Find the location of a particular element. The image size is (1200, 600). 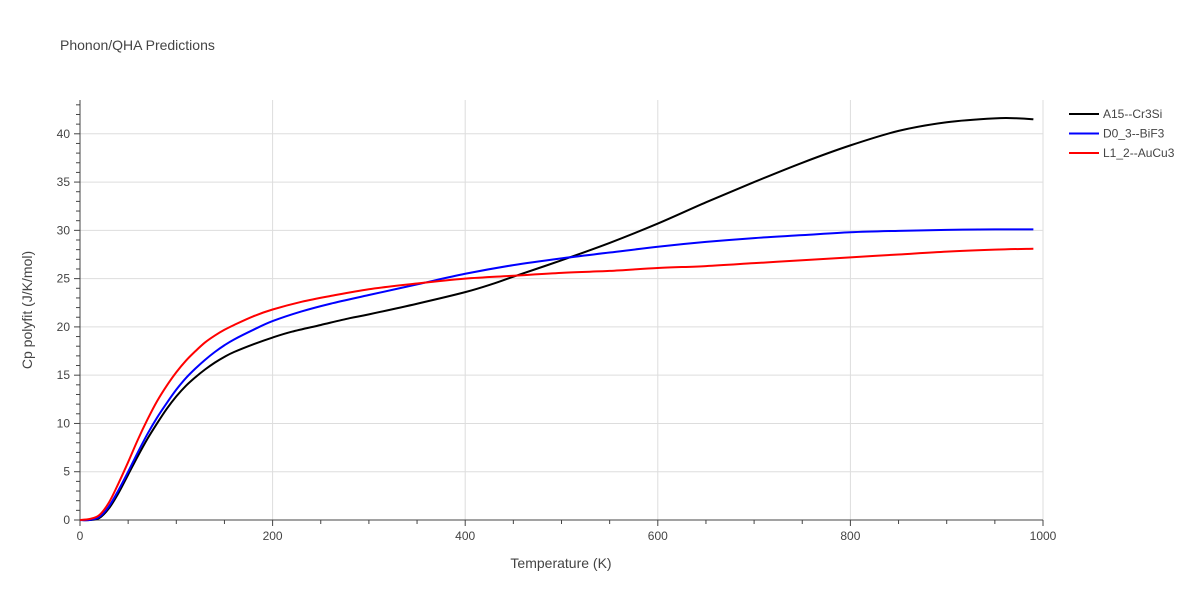

y-tick-label: 5 is located at coordinates (66, 472).